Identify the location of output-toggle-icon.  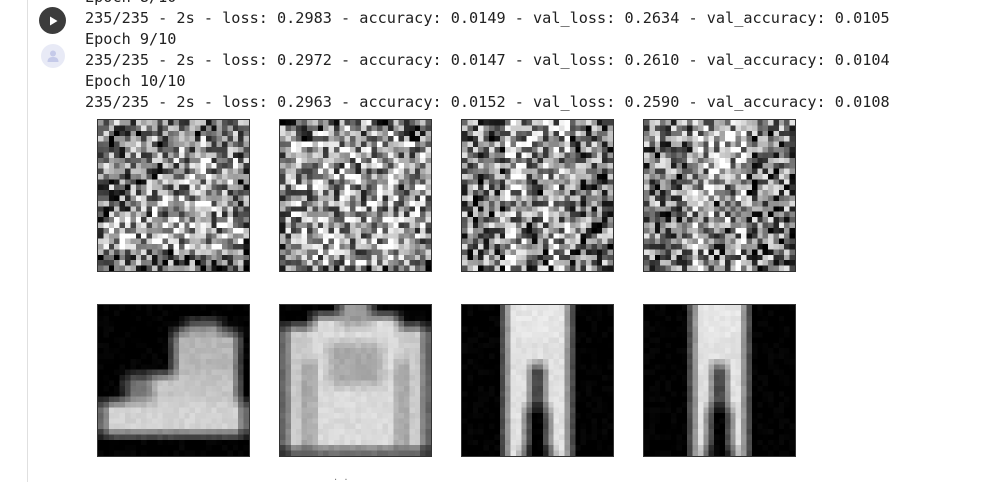
(53, 56).